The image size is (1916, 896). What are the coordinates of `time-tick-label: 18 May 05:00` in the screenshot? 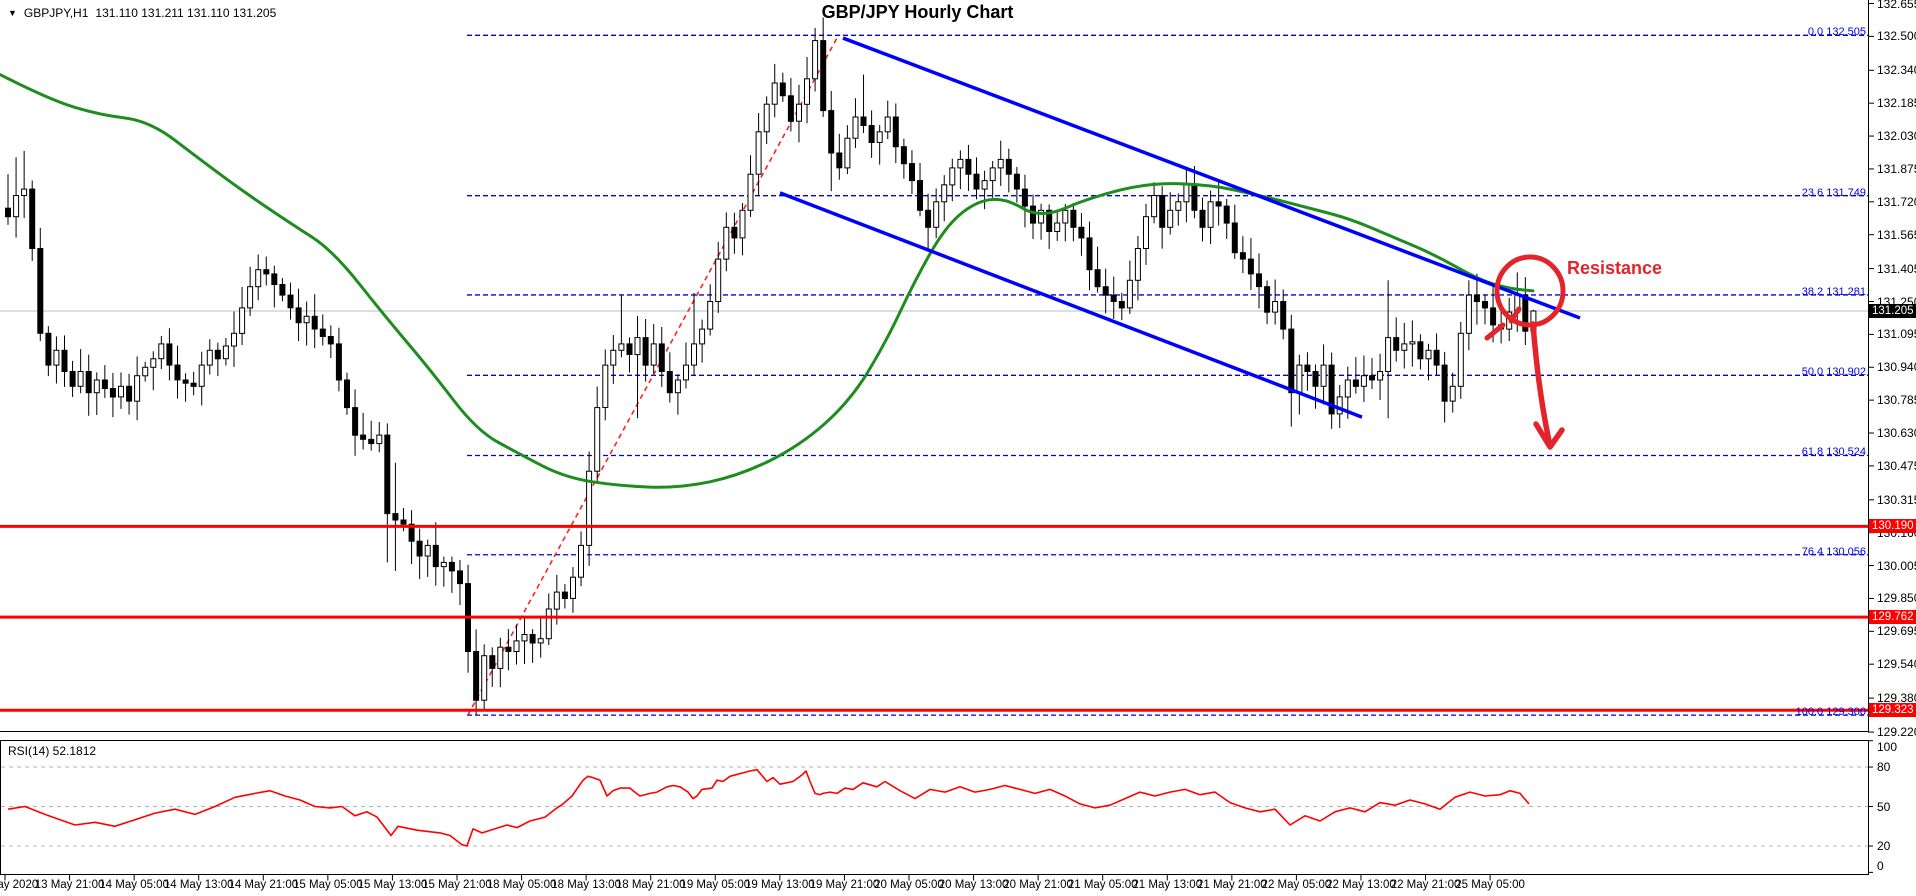 It's located at (521, 885).